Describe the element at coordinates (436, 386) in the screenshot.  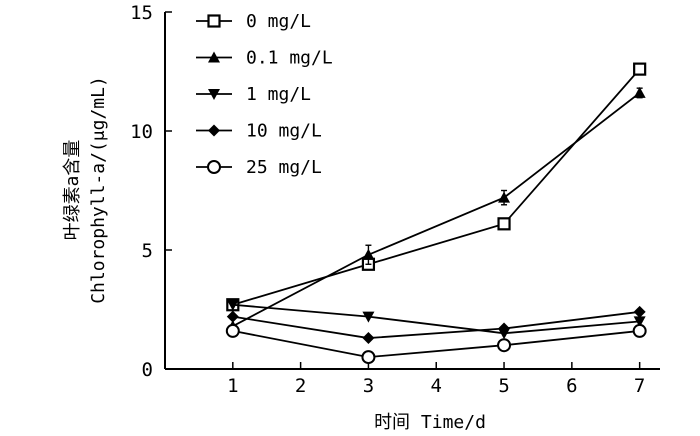
I see `x-tick-label: 4` at that location.